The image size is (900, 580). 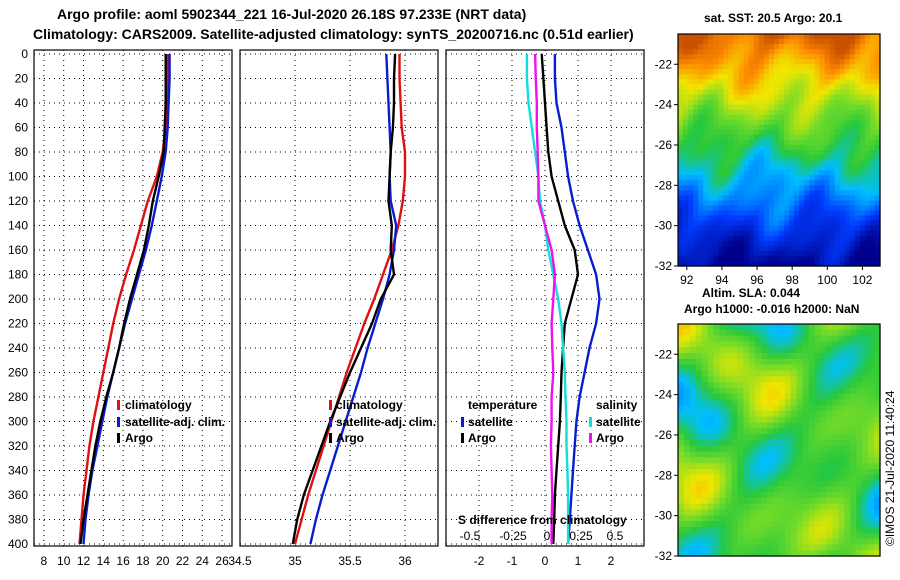 What do you see at coordinates (18, 544) in the screenshot?
I see `depth-tick-label: 400` at bounding box center [18, 544].